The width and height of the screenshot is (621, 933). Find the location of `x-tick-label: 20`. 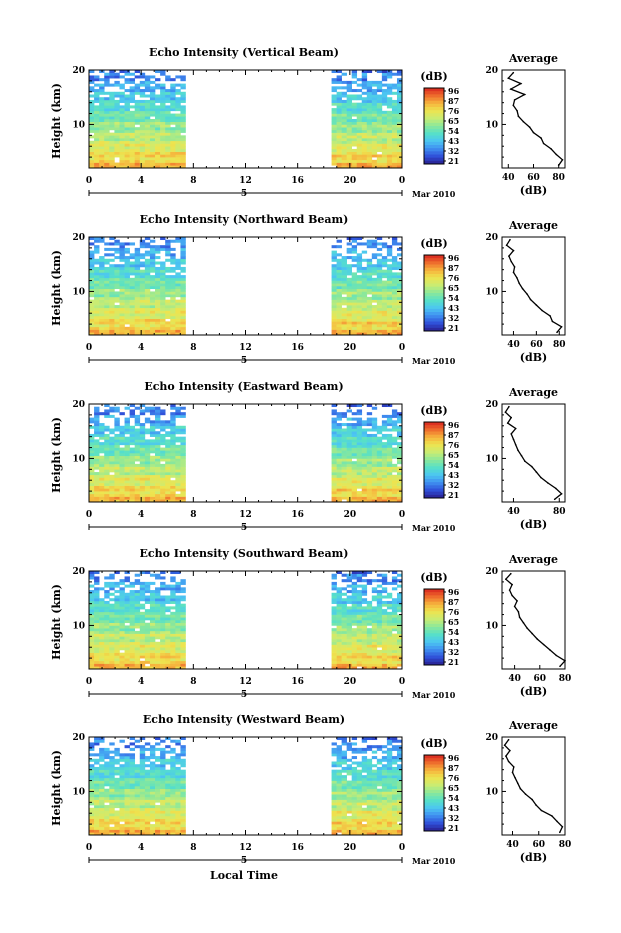

x-tick-label: 20 is located at coordinates (350, 682).